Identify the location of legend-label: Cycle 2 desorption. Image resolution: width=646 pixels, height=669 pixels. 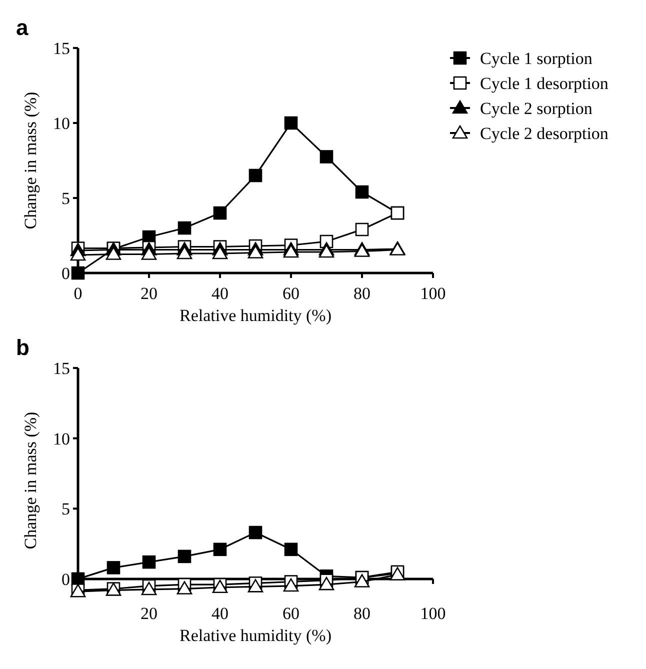
(544, 133).